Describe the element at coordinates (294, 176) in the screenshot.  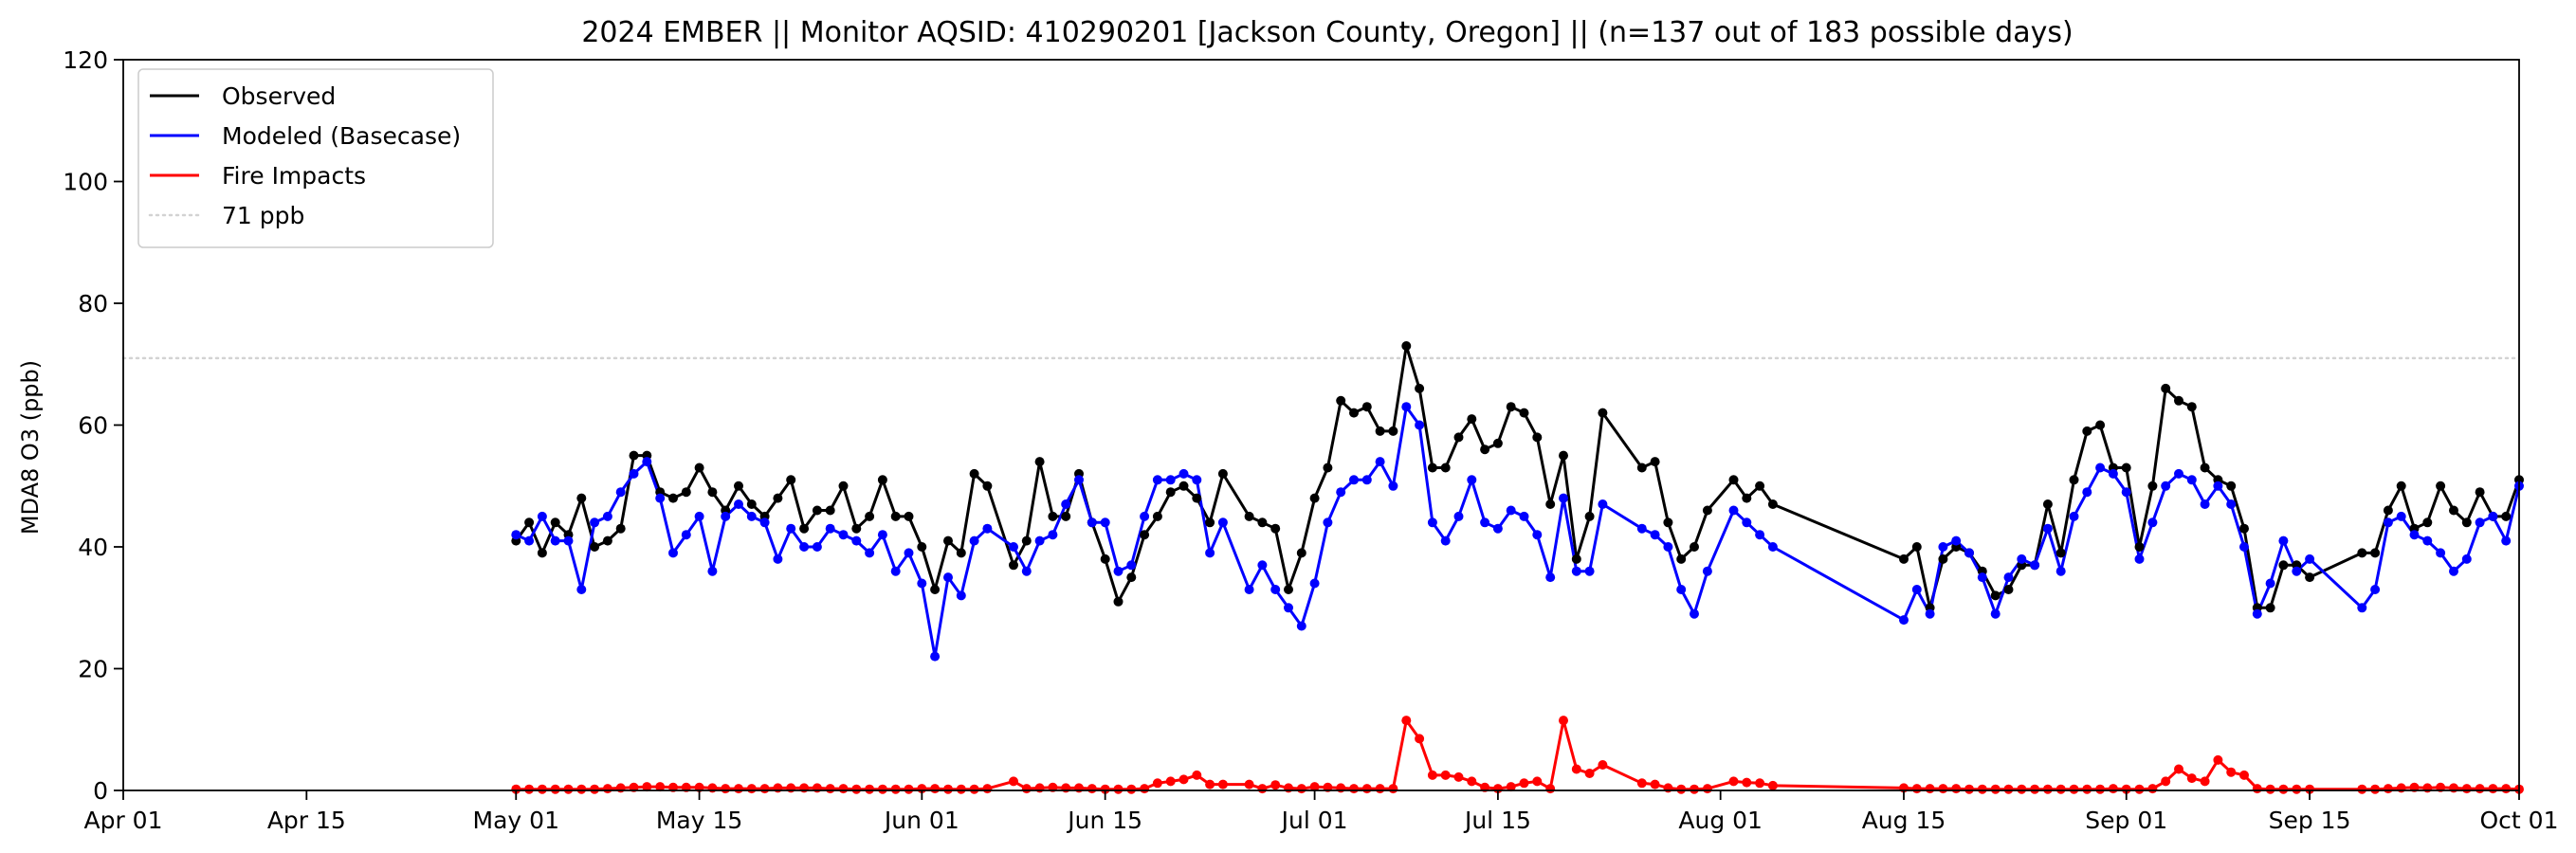
I see `legend-label-2: Fire Impacts` at that location.